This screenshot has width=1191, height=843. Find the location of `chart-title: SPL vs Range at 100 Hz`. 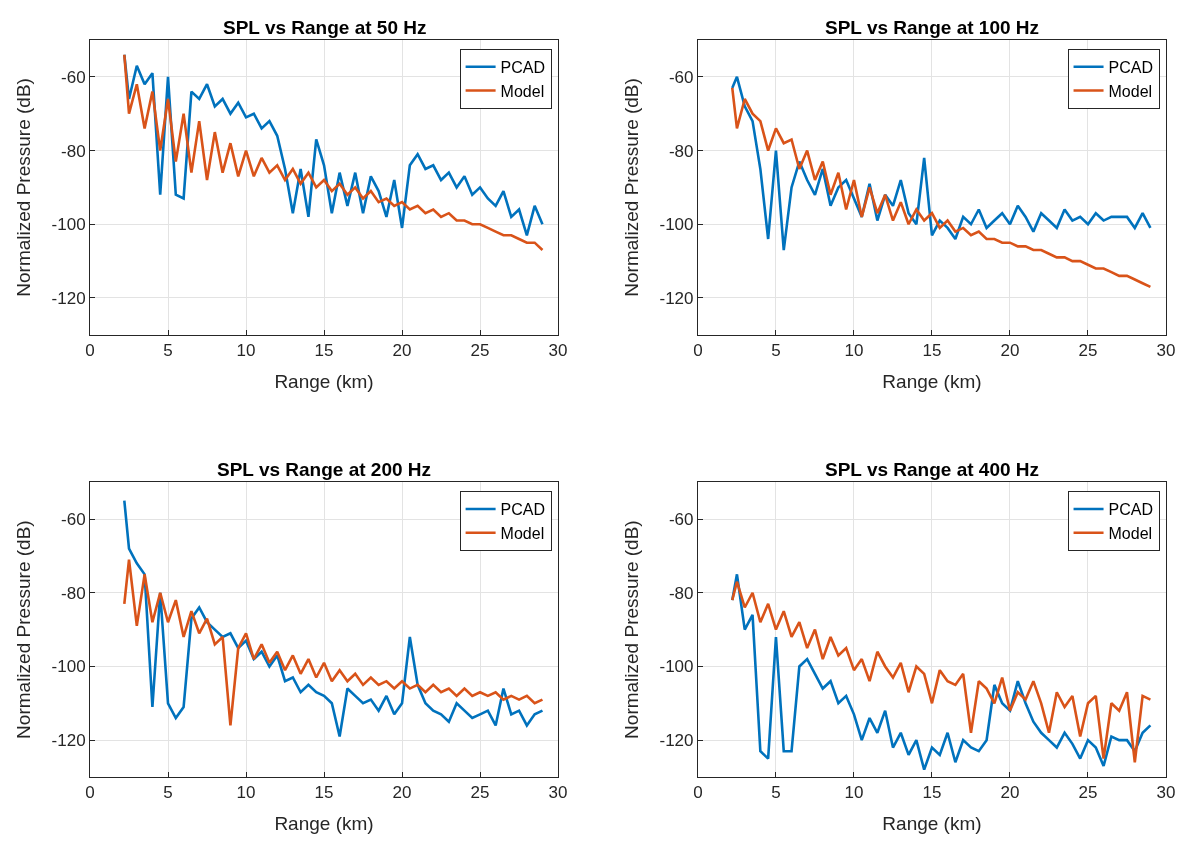

chart-title: SPL vs Range at 100 Hz is located at coordinates (932, 27).